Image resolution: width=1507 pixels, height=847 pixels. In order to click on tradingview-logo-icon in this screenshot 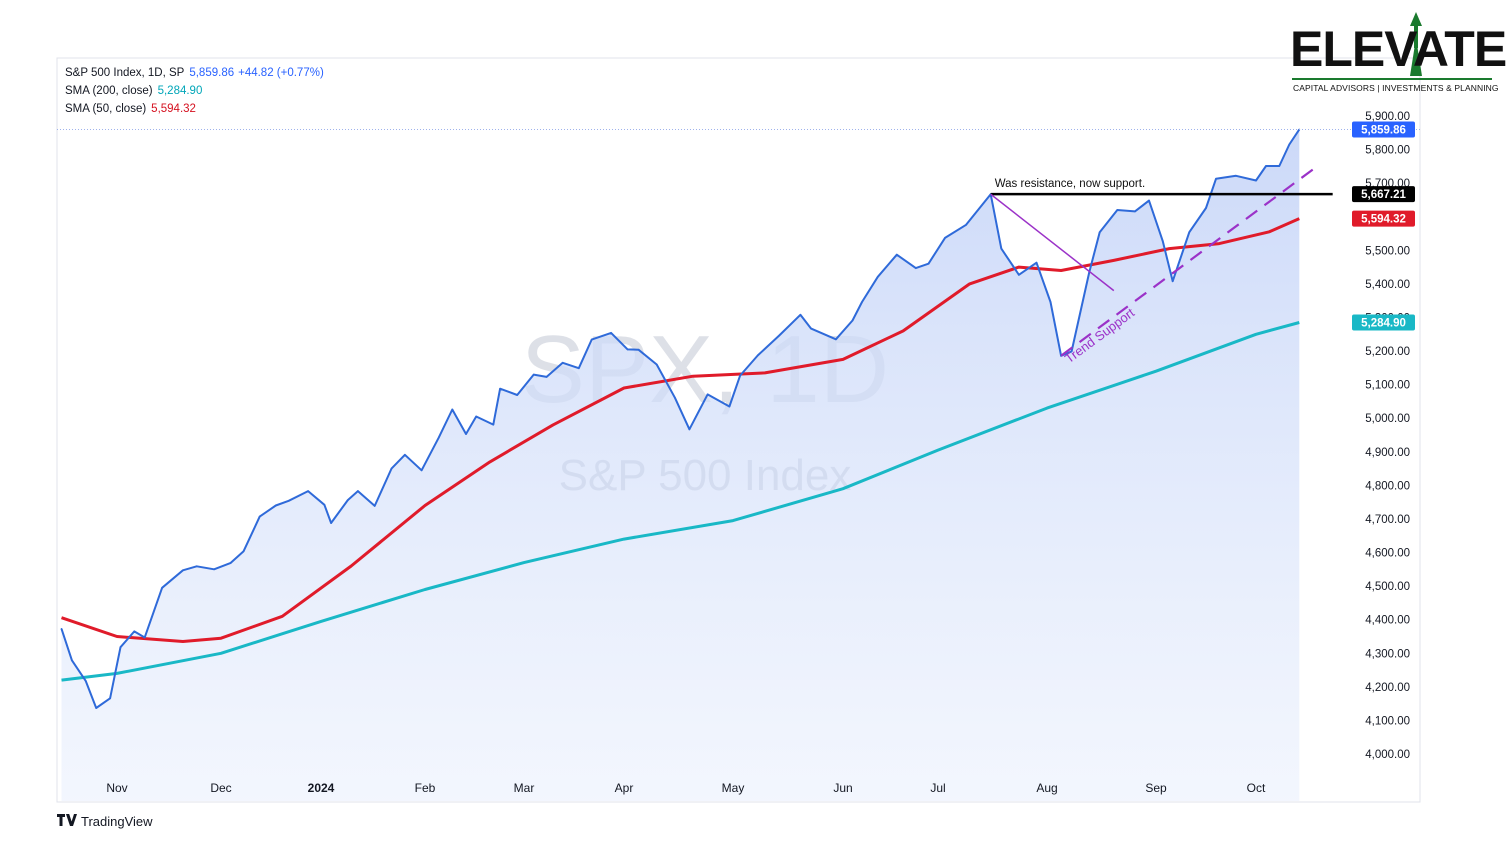, I will do `click(67, 821)`.